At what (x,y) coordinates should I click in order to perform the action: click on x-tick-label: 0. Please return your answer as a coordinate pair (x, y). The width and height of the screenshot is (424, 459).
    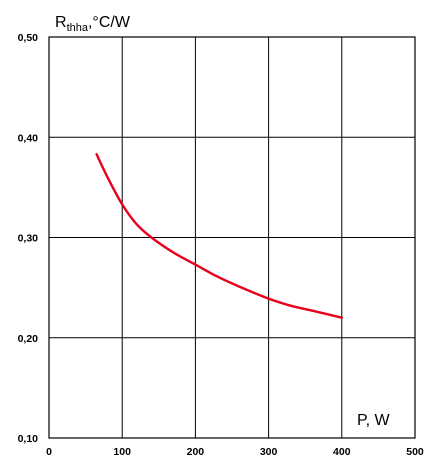
    Looking at the image, I should click on (49, 452).